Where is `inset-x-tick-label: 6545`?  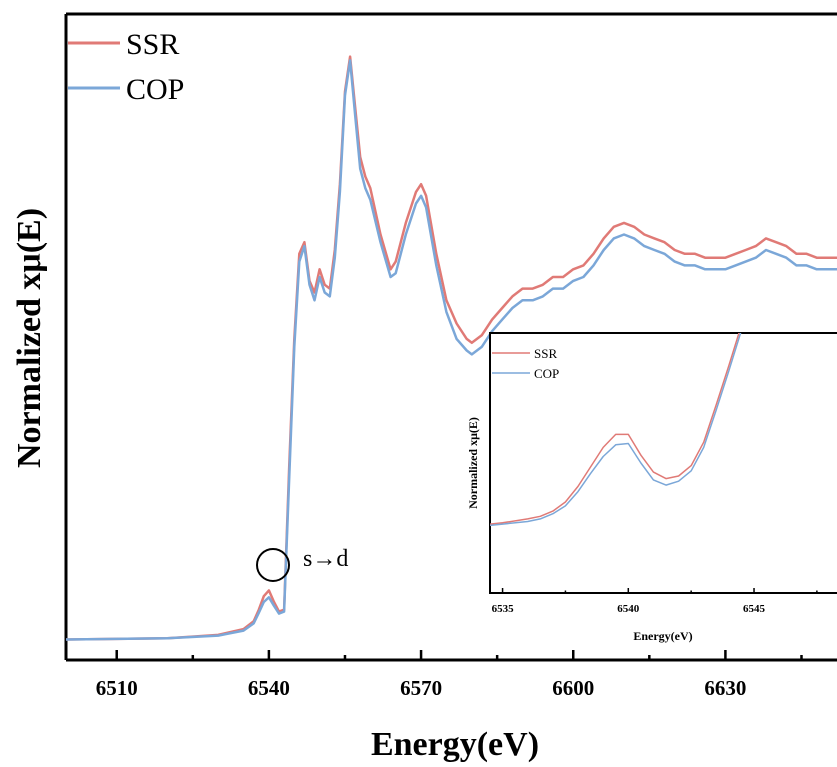
inset-x-tick-label: 6545 is located at coordinates (754, 609).